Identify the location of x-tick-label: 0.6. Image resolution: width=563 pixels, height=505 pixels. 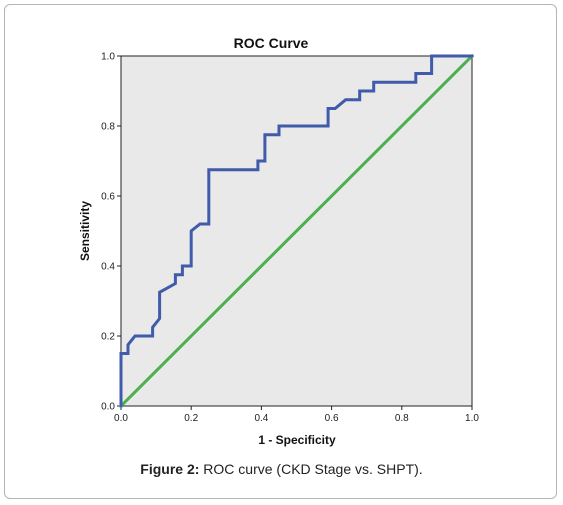
(332, 418).